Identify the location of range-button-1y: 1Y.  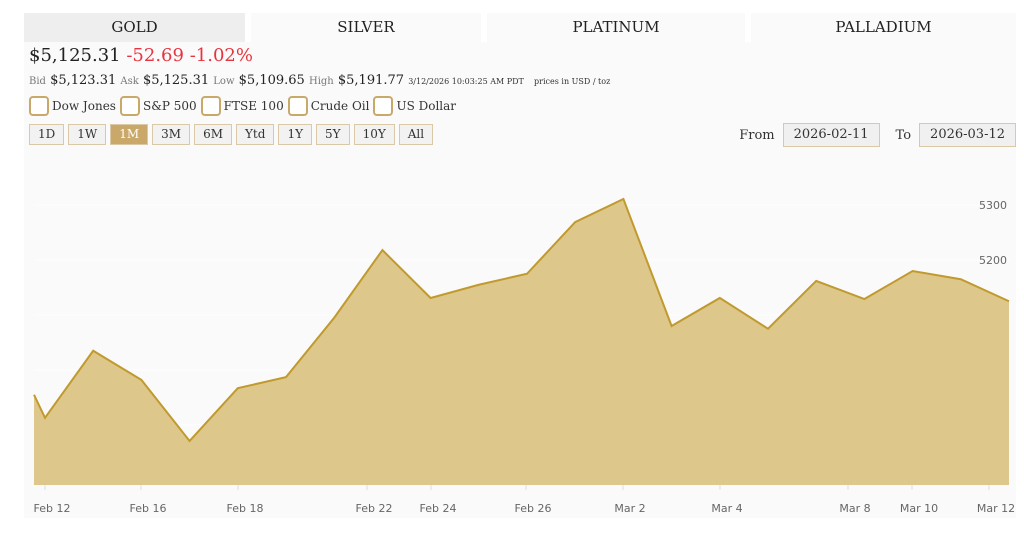
(295, 134).